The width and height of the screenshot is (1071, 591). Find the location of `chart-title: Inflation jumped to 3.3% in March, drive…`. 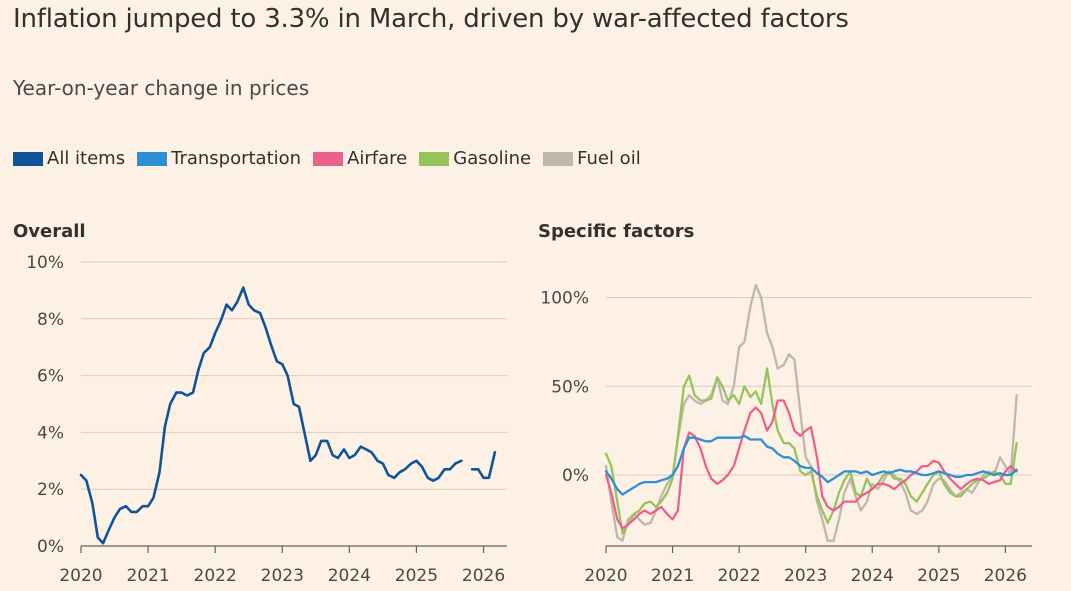

chart-title: Inflation jumped to 3.3% in March, drive… is located at coordinates (431, 19).